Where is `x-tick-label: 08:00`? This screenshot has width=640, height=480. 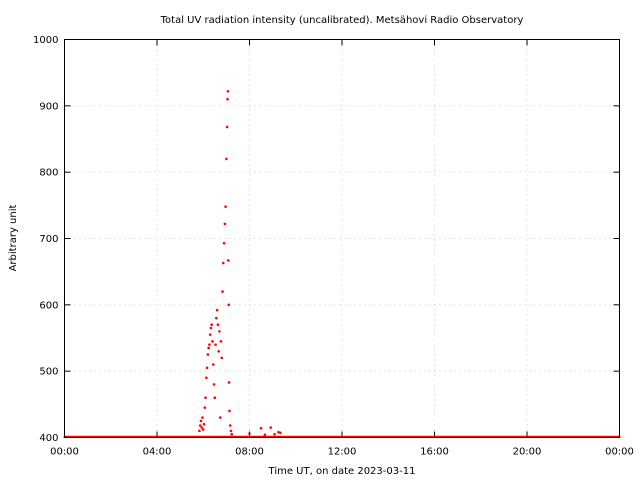
x-tick-label: 08:00 is located at coordinates (249, 452).